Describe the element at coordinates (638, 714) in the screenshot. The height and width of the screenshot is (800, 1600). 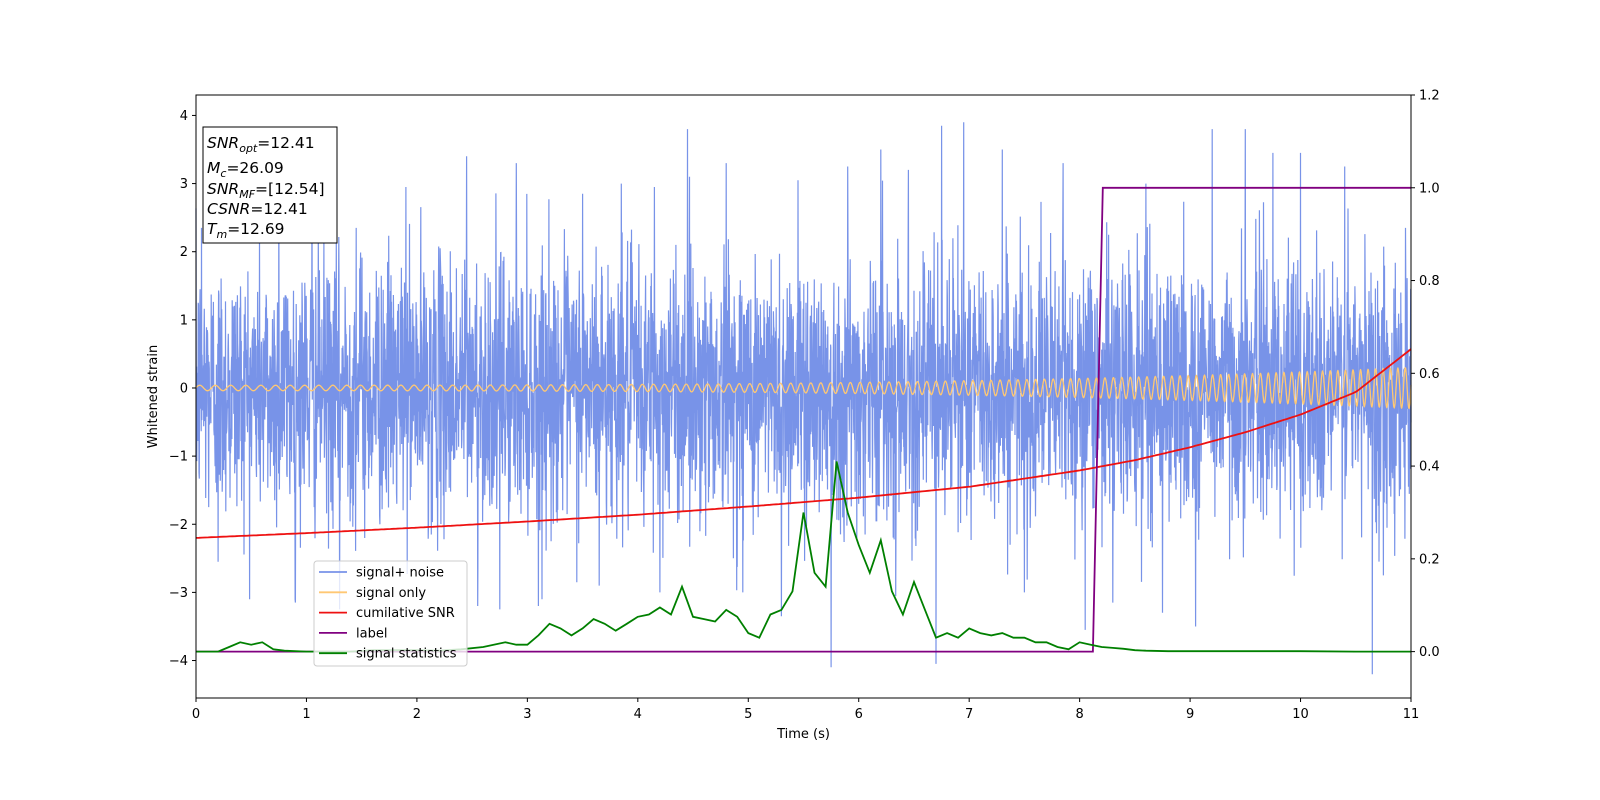
I see `x-tick-label: 4` at that location.